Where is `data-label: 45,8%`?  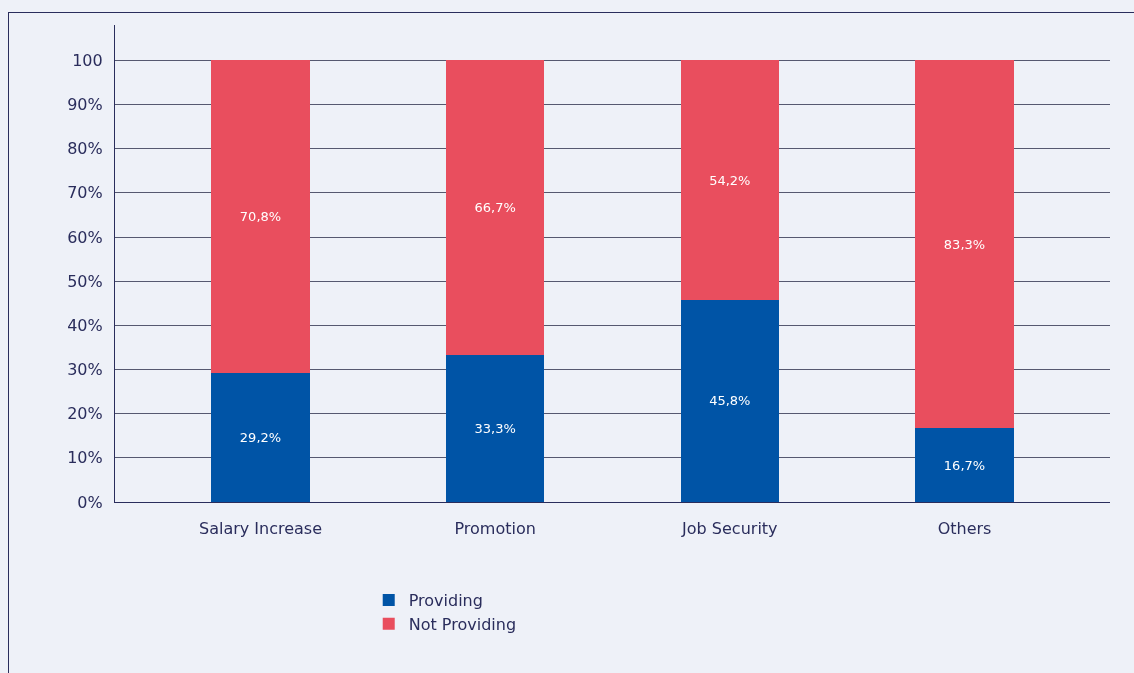 data-label: 45,8% is located at coordinates (730, 401).